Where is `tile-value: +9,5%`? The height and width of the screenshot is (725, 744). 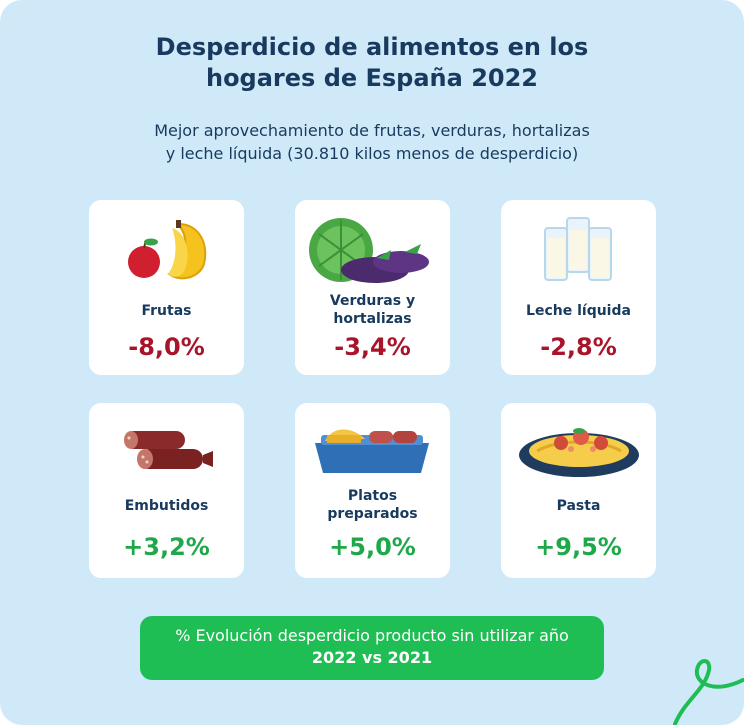
tile-value: +9,5% is located at coordinates (578, 547).